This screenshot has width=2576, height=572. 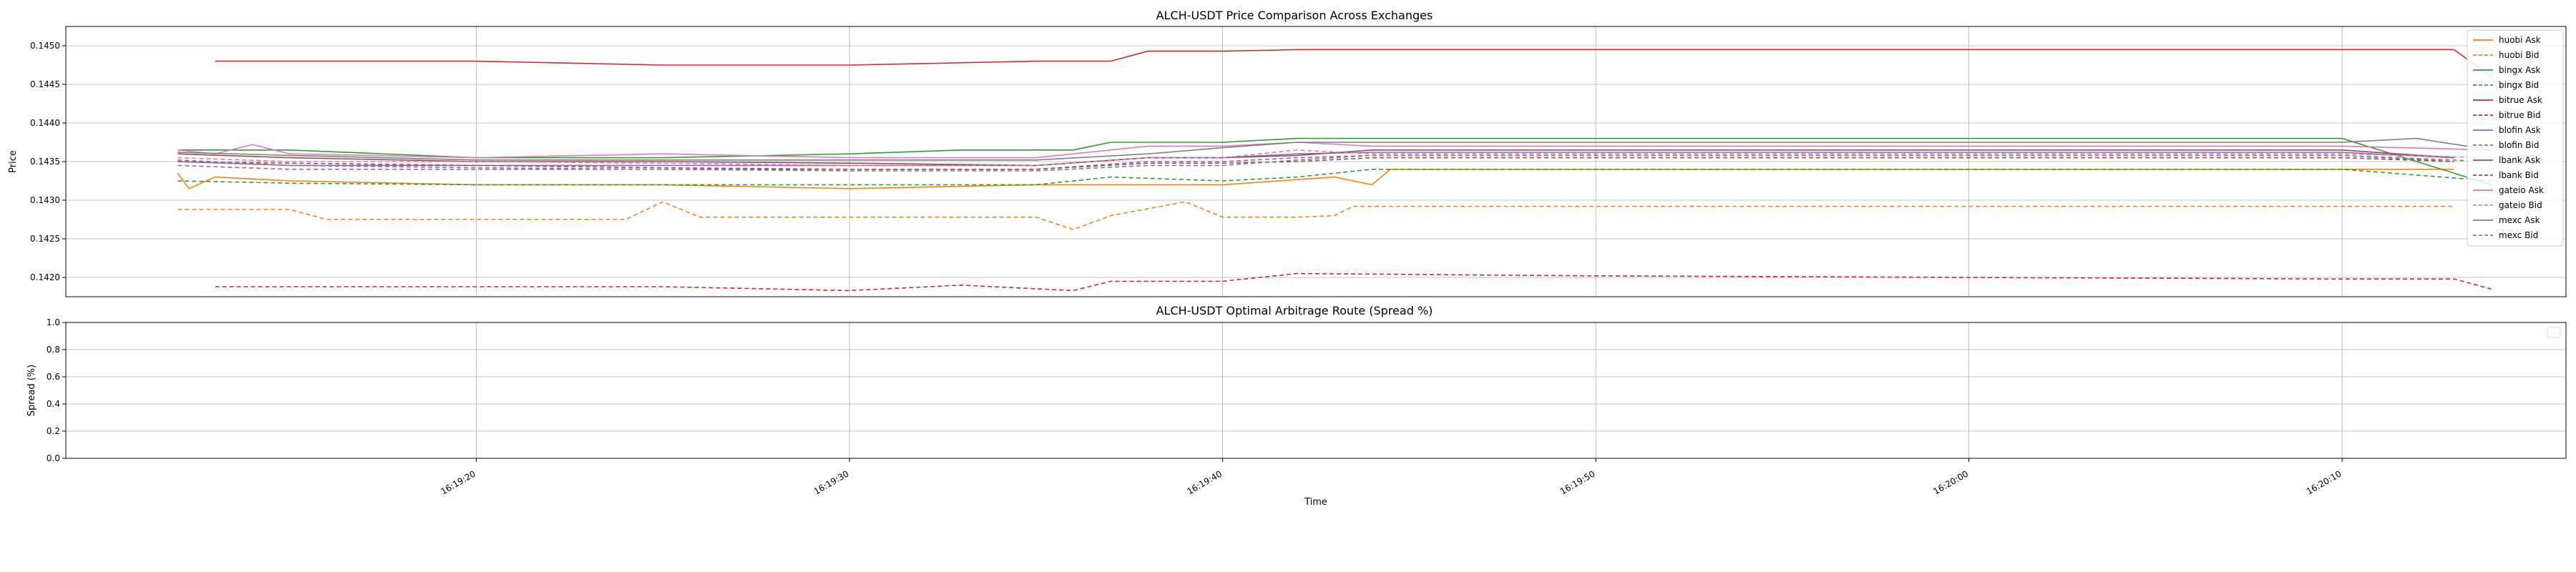 I want to click on spread-y-tick-label: 0.0, so click(x=53, y=458).